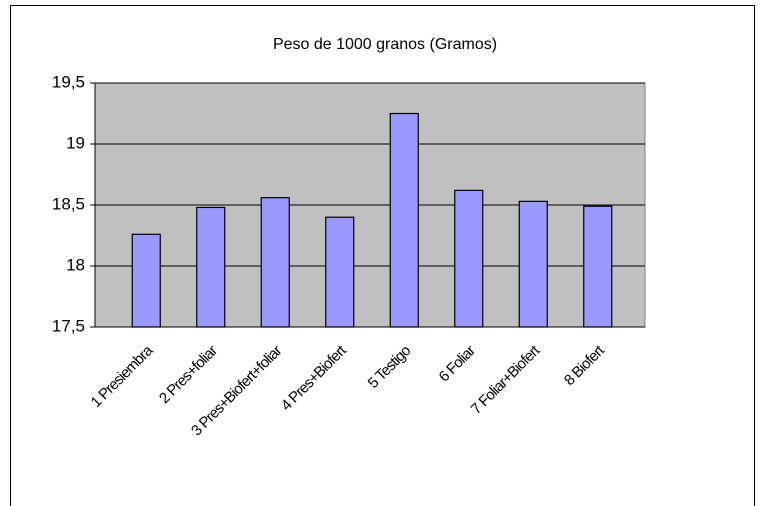 The height and width of the screenshot is (506, 760). What do you see at coordinates (75, 264) in the screenshot?
I see `y-tick-label: 18` at bounding box center [75, 264].